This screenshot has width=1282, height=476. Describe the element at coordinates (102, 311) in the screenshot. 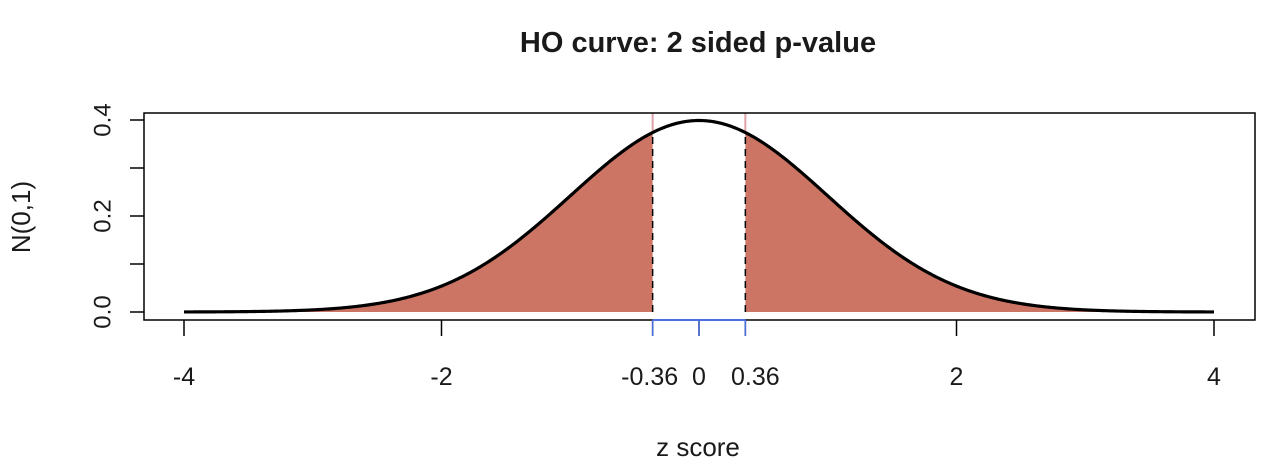

I see `y-tick-label: 0.0` at that location.